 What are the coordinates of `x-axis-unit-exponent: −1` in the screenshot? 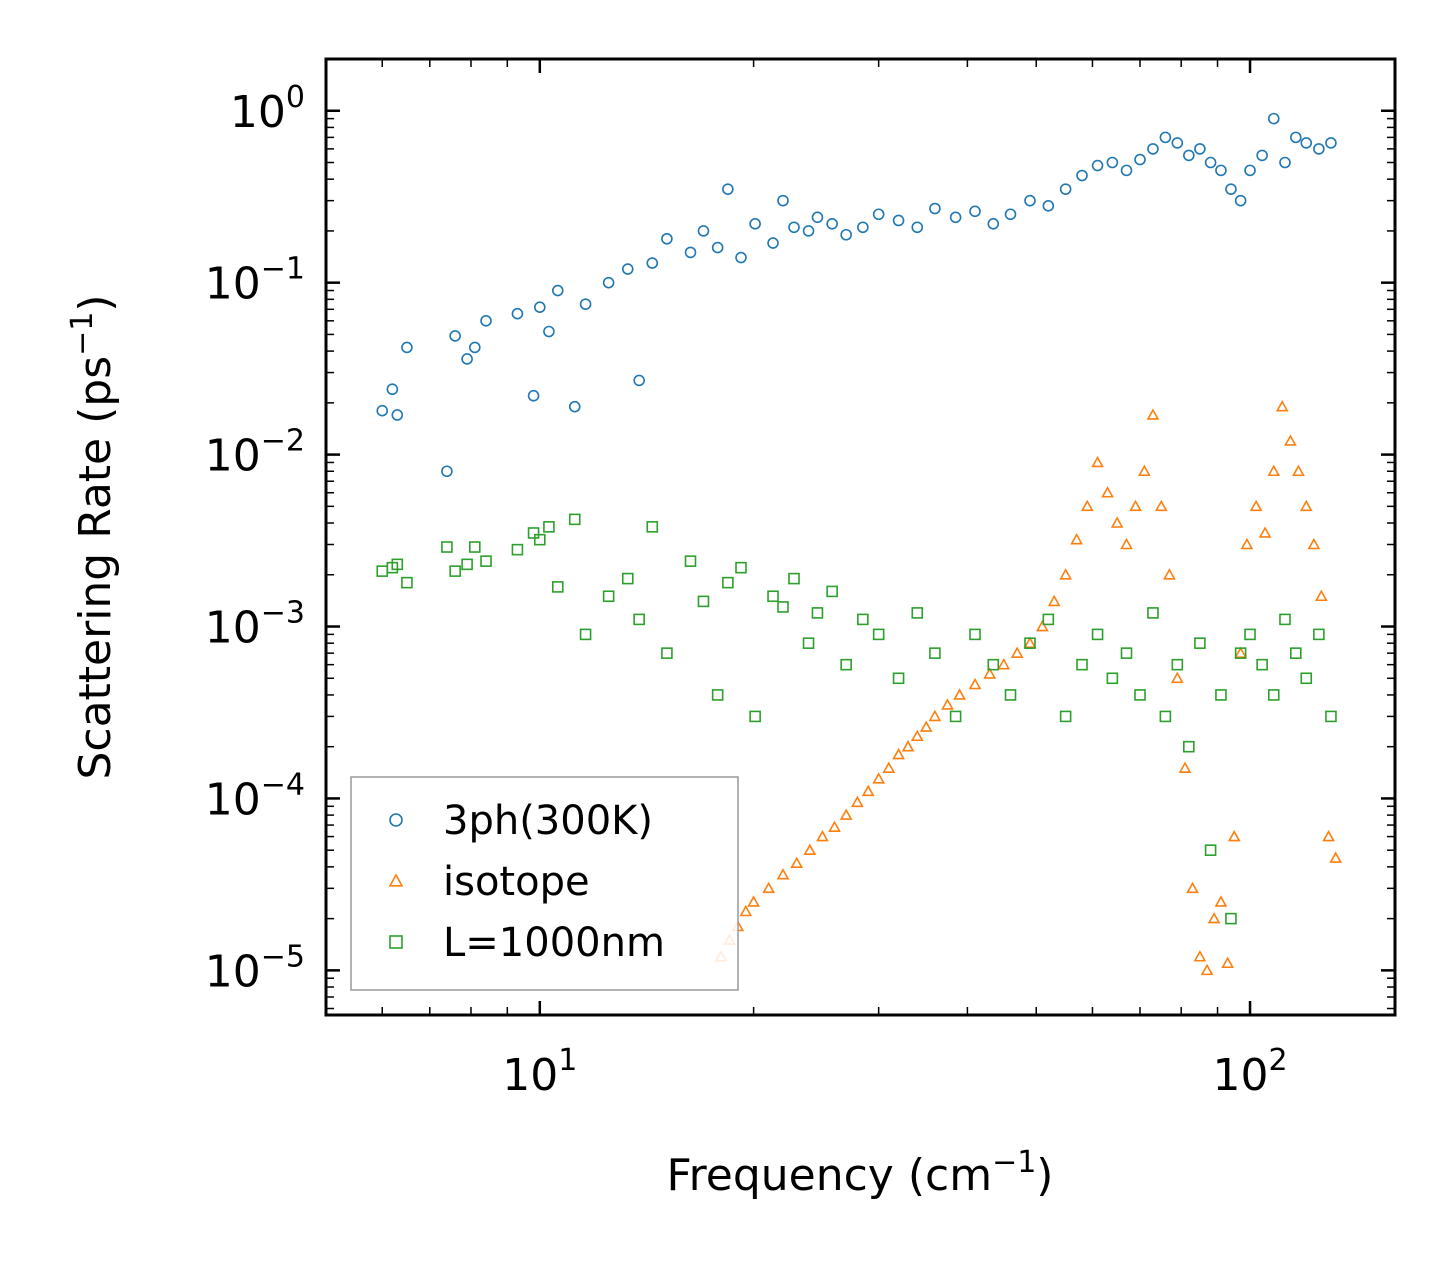 It's located at (1014, 1162).